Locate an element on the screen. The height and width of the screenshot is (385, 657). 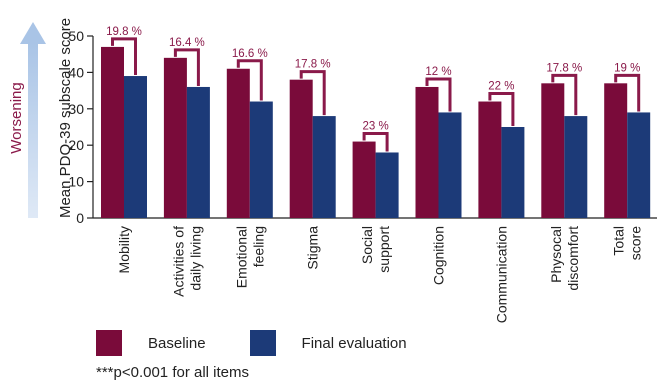
x-tick-label: Physocal is located at coordinates (556, 254).